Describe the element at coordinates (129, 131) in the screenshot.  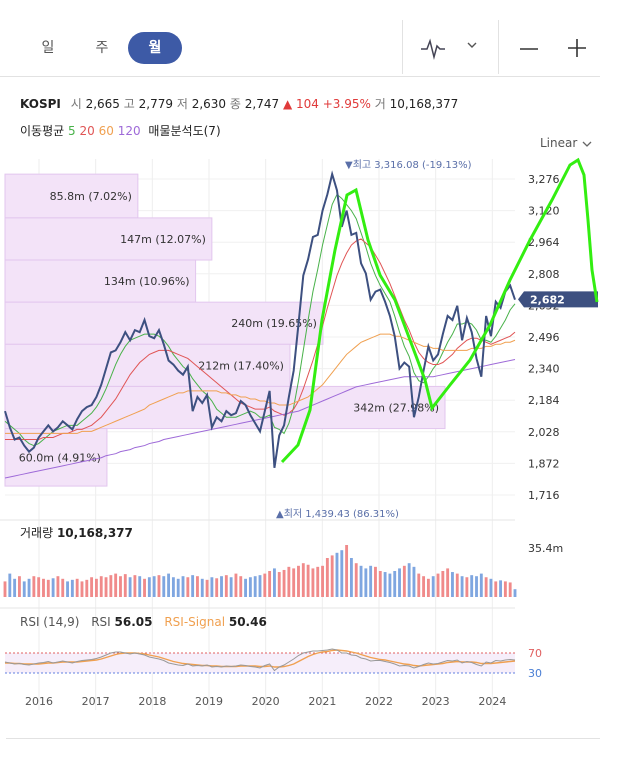
I see `ma120-label: 120` at that location.